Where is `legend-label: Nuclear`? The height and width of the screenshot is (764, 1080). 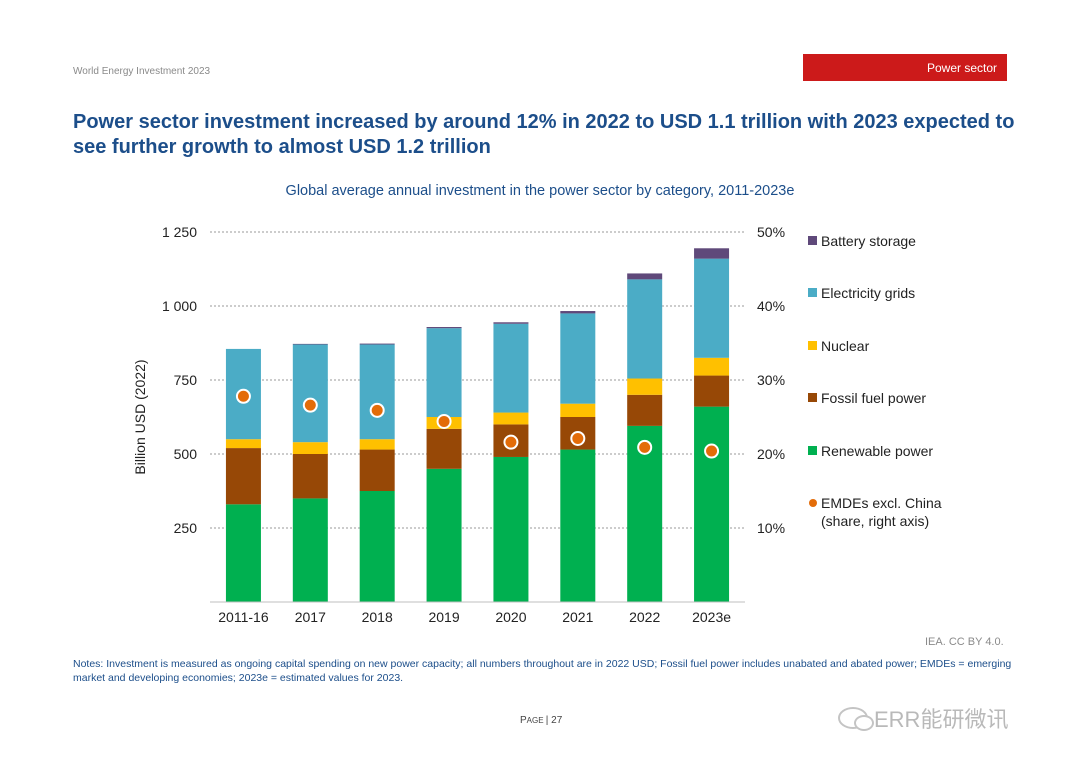 legend-label: Nuclear is located at coordinates (845, 346).